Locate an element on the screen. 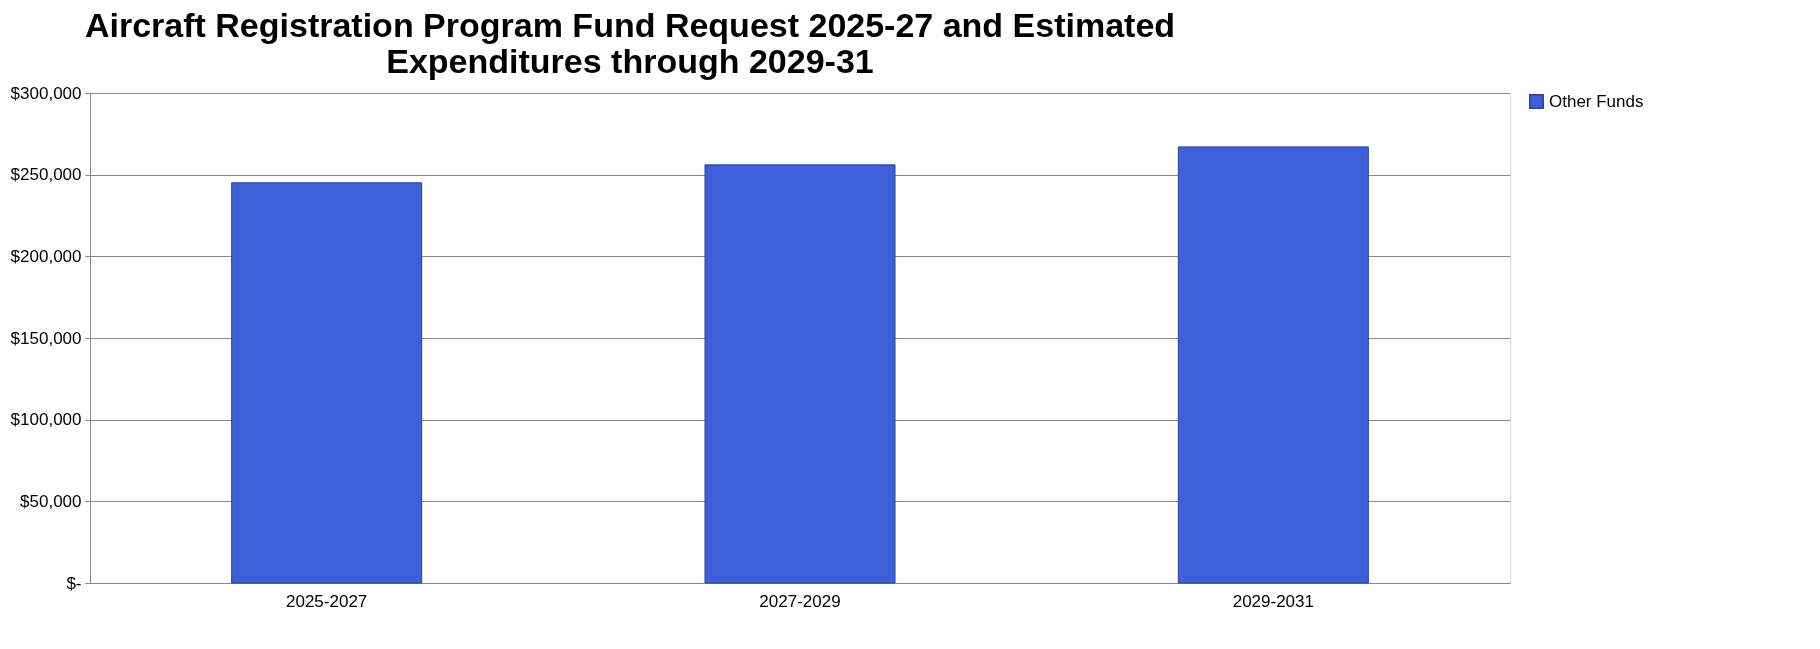  x-tick-label: 2029-2031 is located at coordinates (1273, 601).